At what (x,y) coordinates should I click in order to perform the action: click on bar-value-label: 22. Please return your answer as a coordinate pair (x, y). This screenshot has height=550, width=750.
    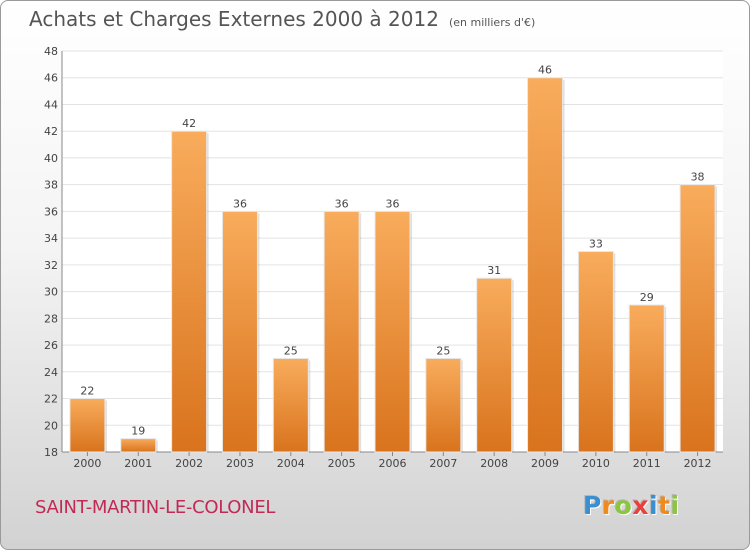
    Looking at the image, I should click on (87, 391).